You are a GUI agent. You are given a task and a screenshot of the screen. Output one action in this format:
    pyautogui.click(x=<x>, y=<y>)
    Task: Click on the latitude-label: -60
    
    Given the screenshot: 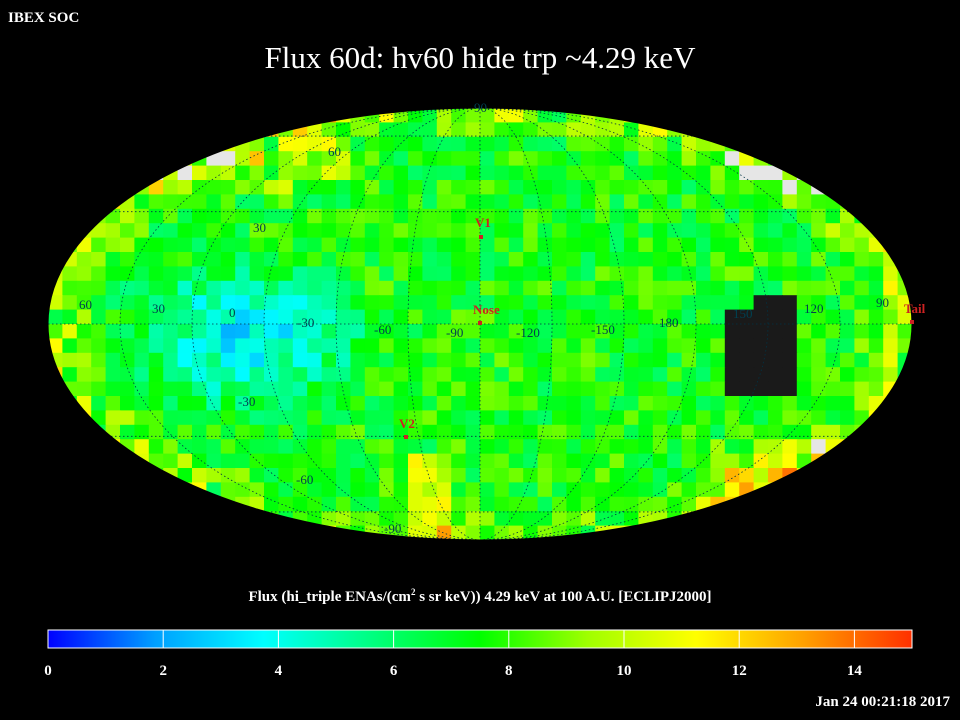 What is the action you would take?
    pyautogui.click(x=304, y=479)
    